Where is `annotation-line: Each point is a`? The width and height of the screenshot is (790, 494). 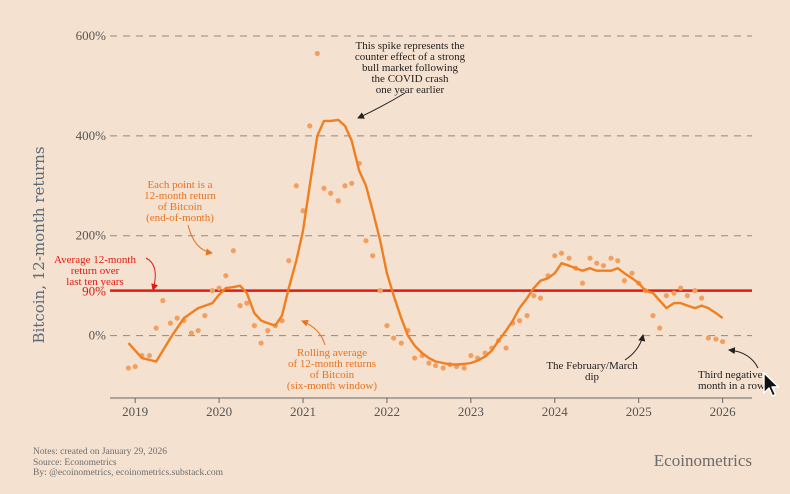
annotation-line: Each point is a is located at coordinates (179, 185).